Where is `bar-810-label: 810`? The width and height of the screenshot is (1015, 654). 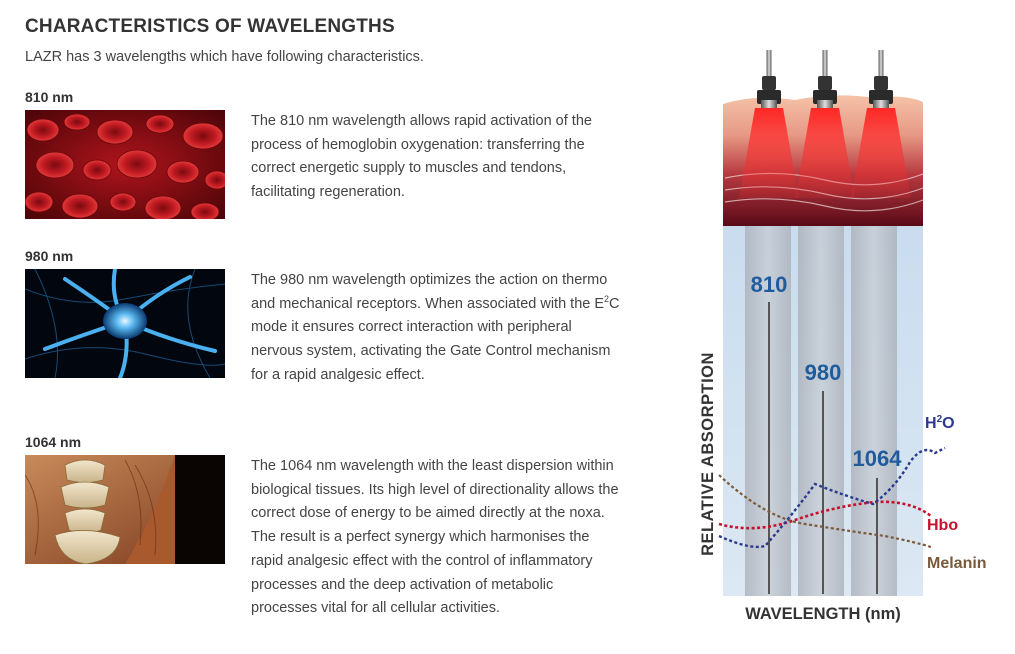 bar-810-label: 810 is located at coordinates (769, 284).